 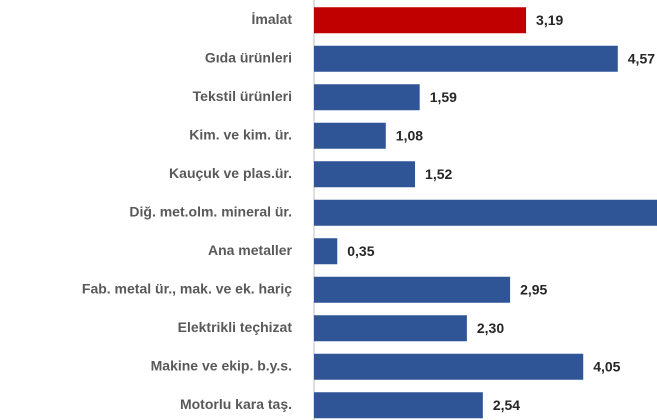 I want to click on value-label: 3,19, so click(x=549, y=20).